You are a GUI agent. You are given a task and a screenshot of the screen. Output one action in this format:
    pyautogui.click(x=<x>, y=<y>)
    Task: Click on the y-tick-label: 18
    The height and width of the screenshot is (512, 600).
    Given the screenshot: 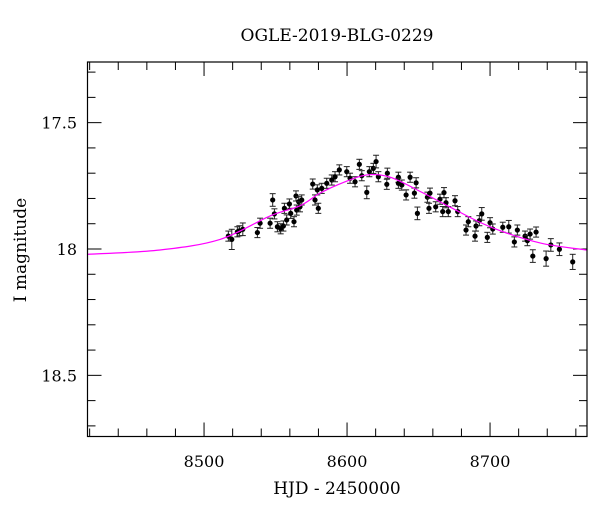 What is the action you would take?
    pyautogui.click(x=67, y=249)
    